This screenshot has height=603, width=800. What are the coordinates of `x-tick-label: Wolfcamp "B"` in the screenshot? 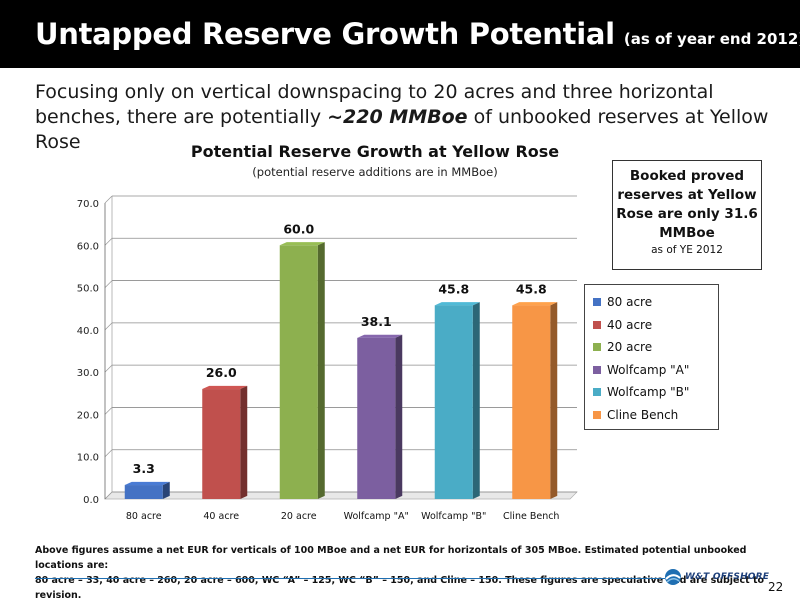 It's located at (453, 516).